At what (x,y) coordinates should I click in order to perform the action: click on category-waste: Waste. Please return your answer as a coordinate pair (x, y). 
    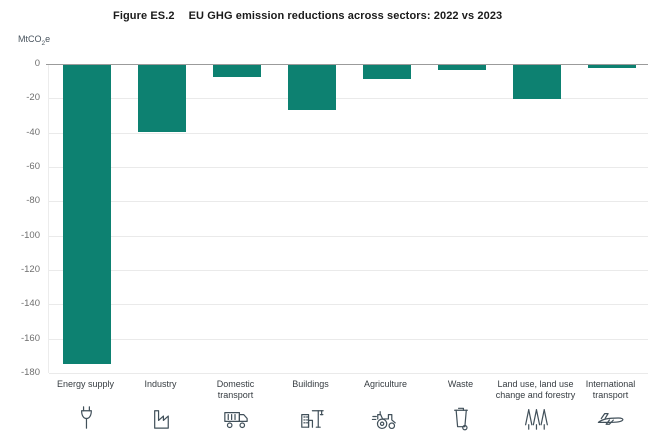
    Looking at the image, I should click on (460, 407).